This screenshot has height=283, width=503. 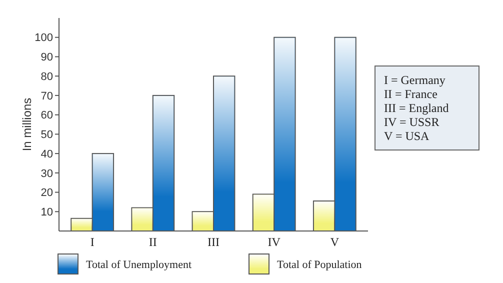 What do you see at coordinates (274, 242) in the screenshot?
I see `x-tick-label: IV` at bounding box center [274, 242].